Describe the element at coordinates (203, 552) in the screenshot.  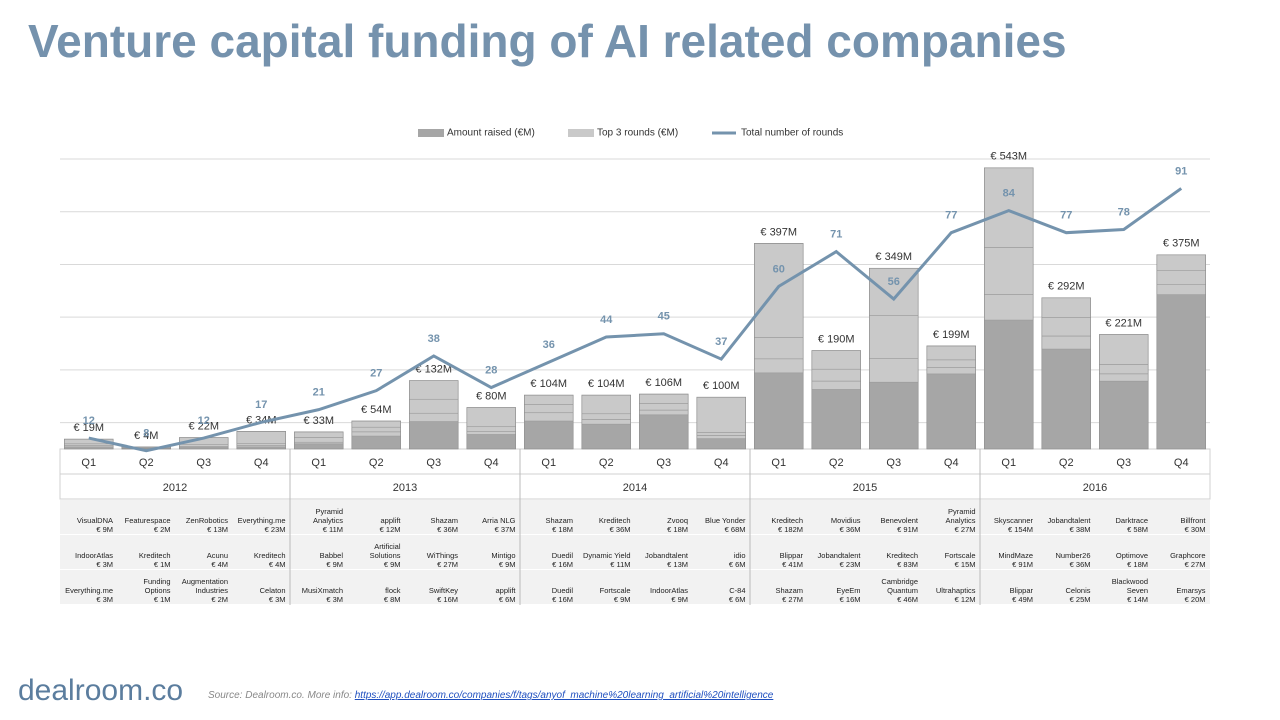
I see `deal-cell: Acunu € 4M` at that location.